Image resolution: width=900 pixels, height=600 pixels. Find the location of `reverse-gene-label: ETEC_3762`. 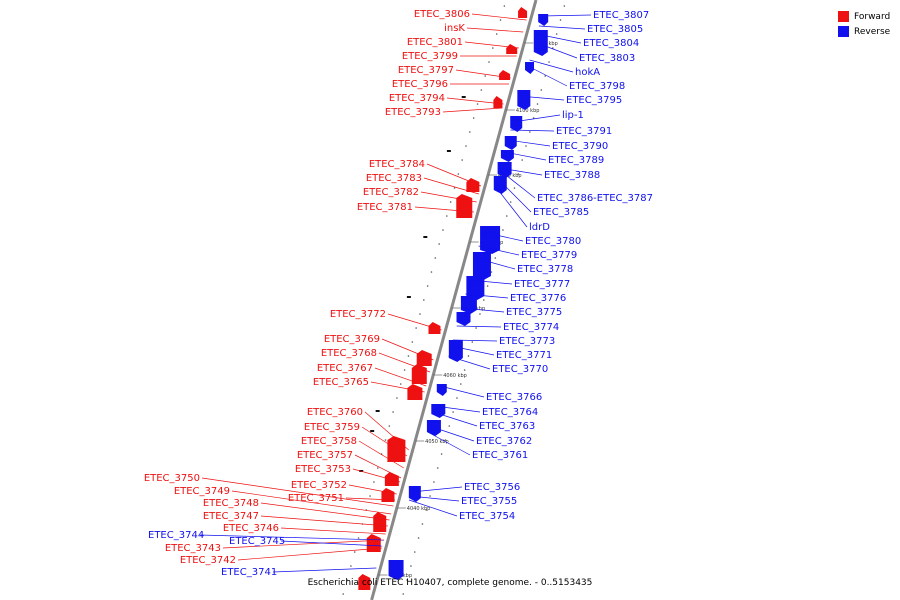

reverse-gene-label: ETEC_3762 is located at coordinates (504, 441).